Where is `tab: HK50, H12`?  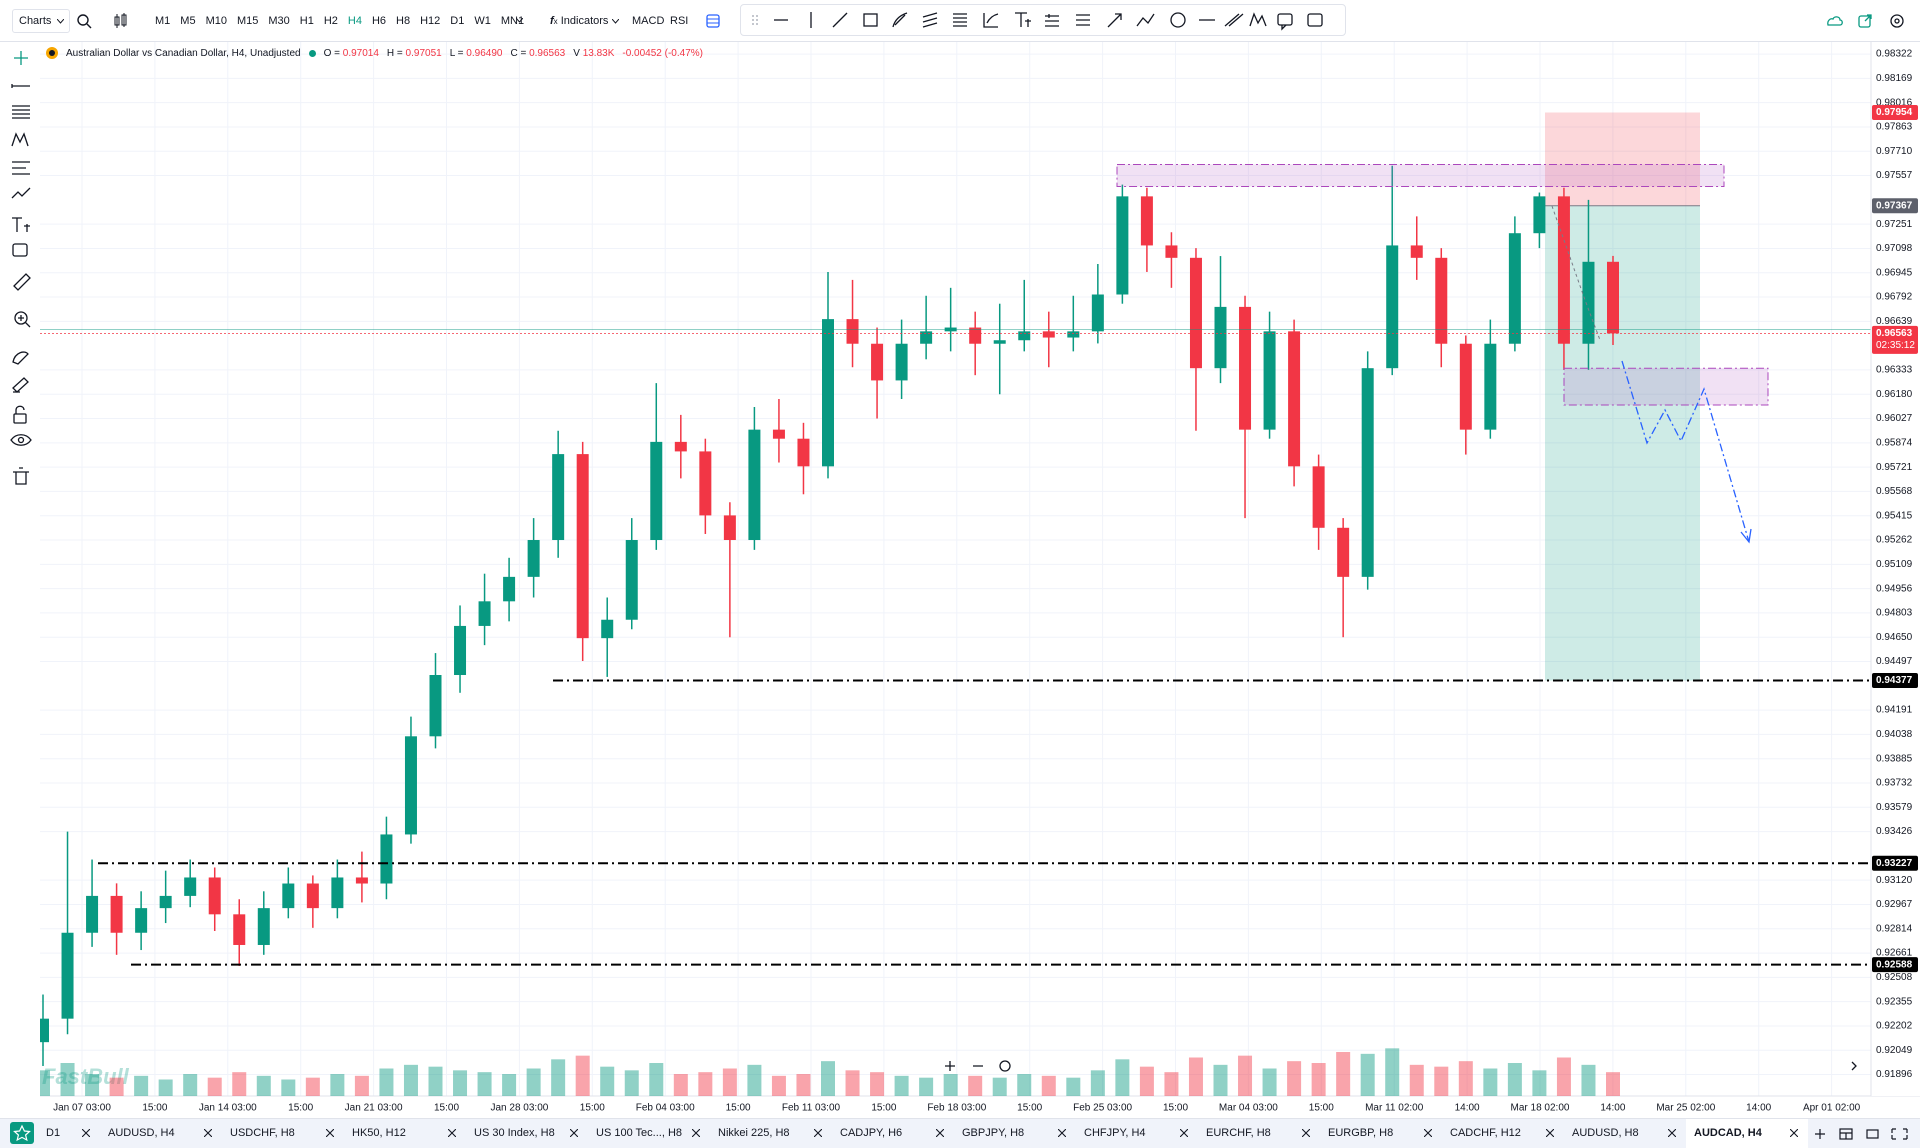 tab: HK50, H12 is located at coordinates (405, 1133).